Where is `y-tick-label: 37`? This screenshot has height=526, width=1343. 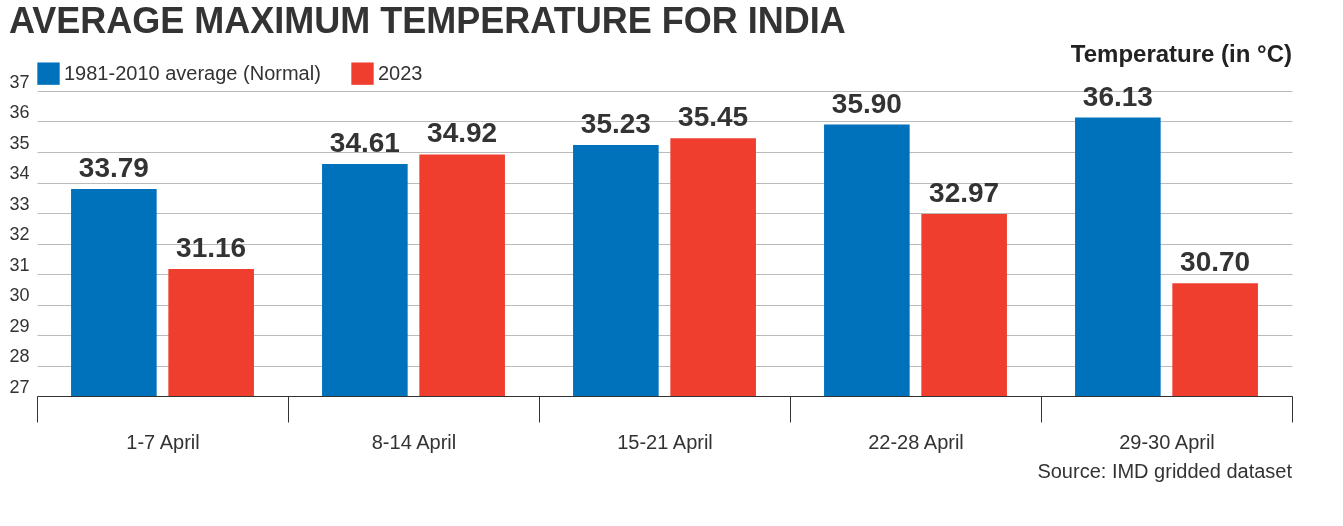
y-tick-label: 37 is located at coordinates (19, 81).